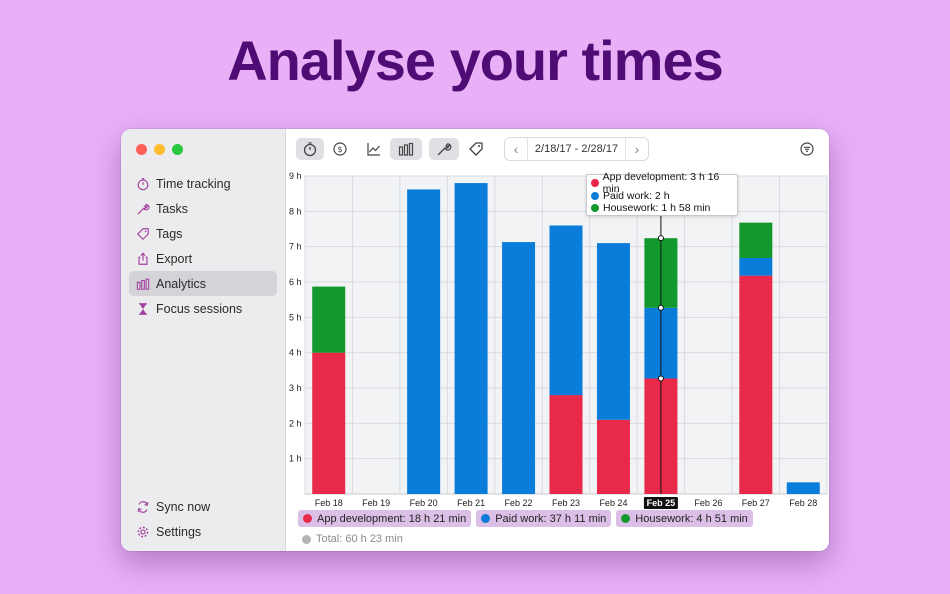  What do you see at coordinates (310, 149) in the screenshot?
I see `time-view-button` at bounding box center [310, 149].